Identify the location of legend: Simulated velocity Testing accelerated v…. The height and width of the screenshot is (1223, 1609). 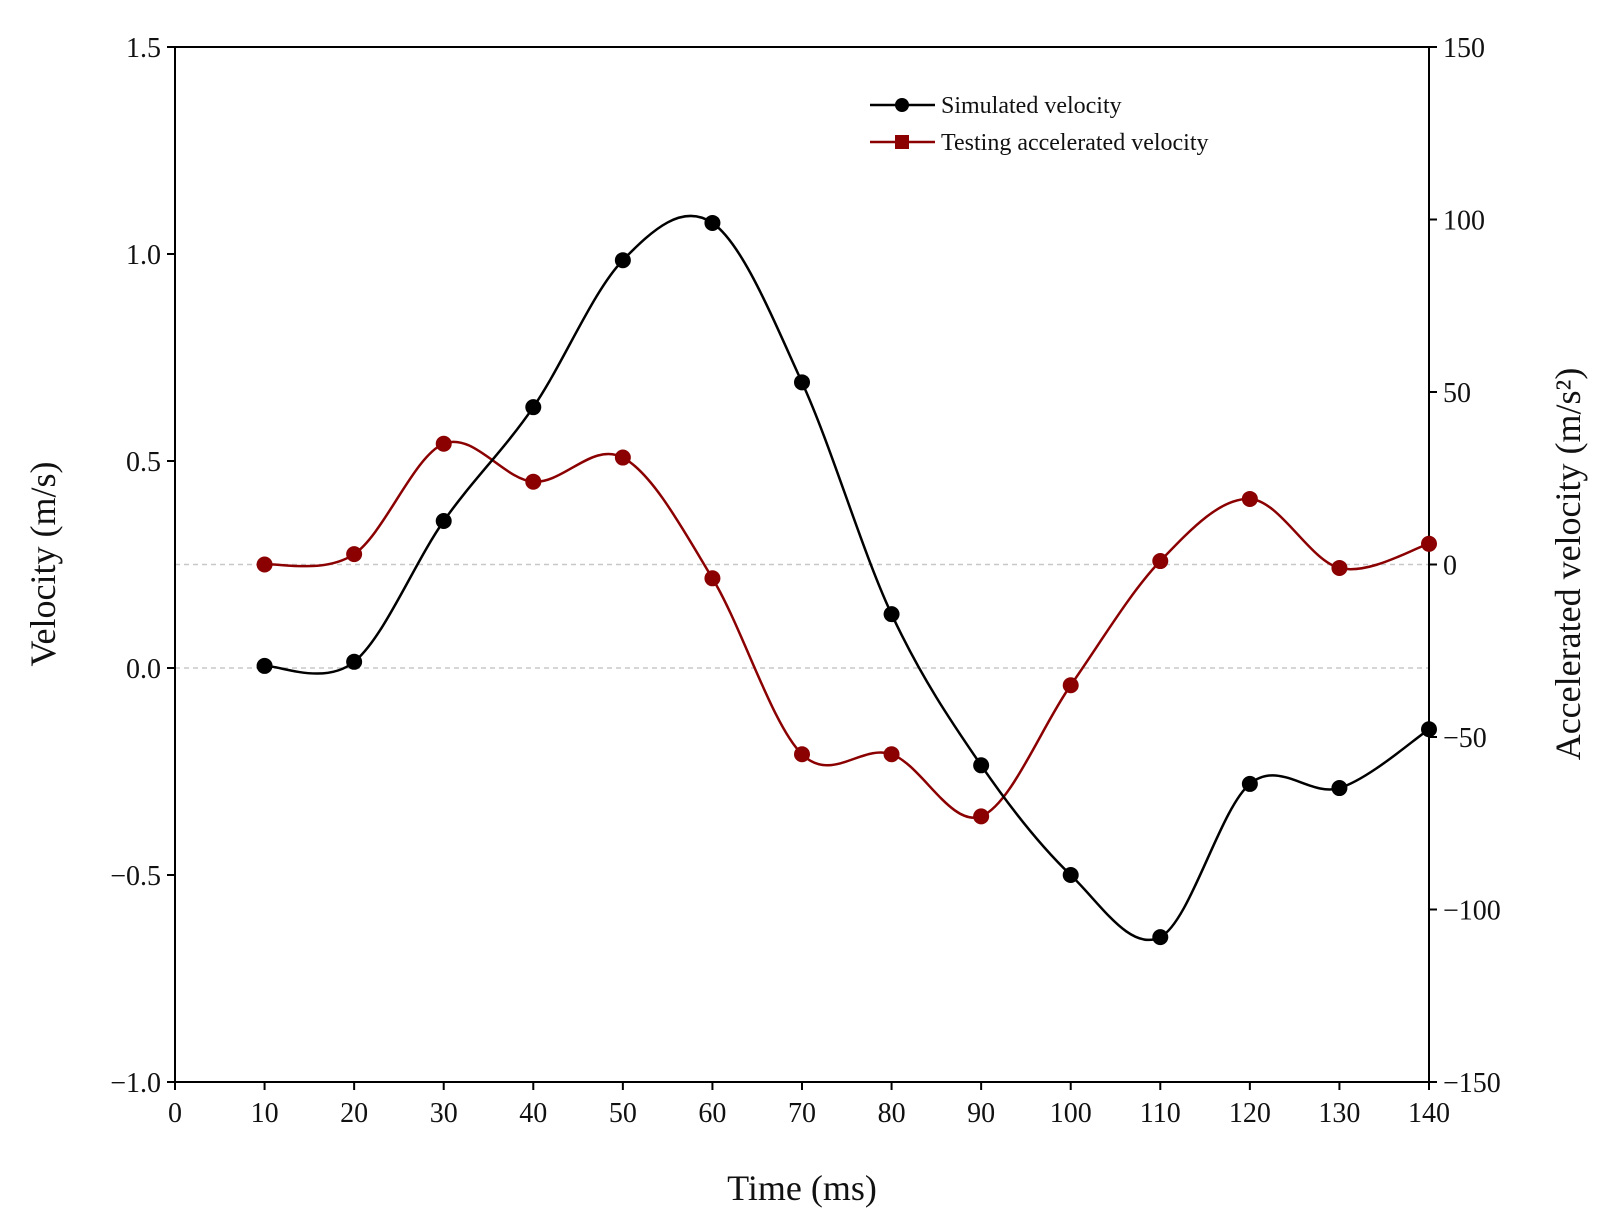
(1039, 124).